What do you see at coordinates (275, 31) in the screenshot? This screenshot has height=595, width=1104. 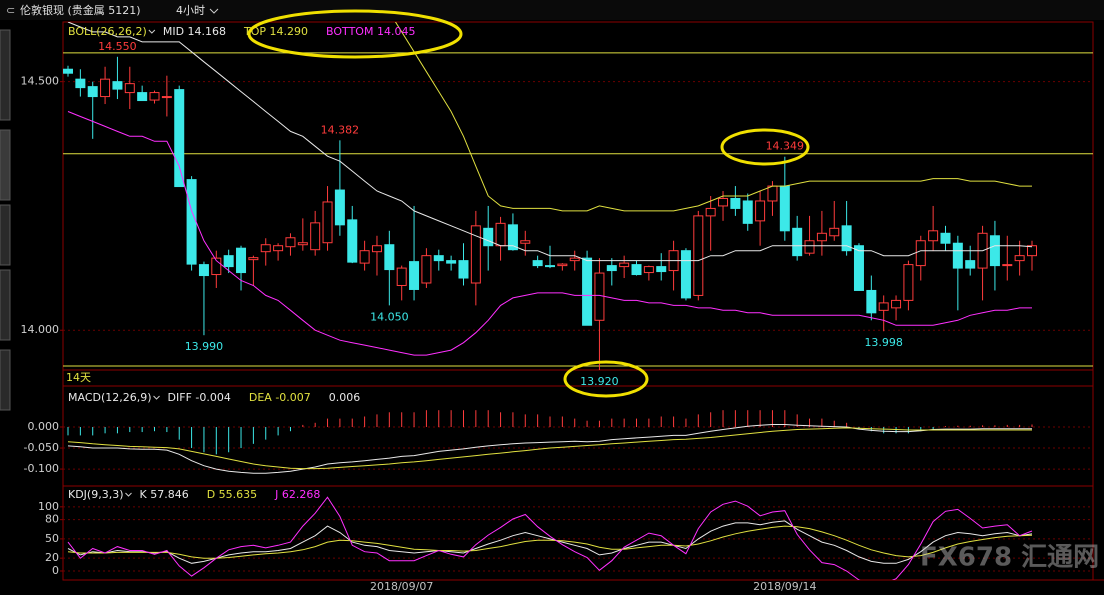 I see `legend-entry: TOP 14.290` at bounding box center [275, 31].